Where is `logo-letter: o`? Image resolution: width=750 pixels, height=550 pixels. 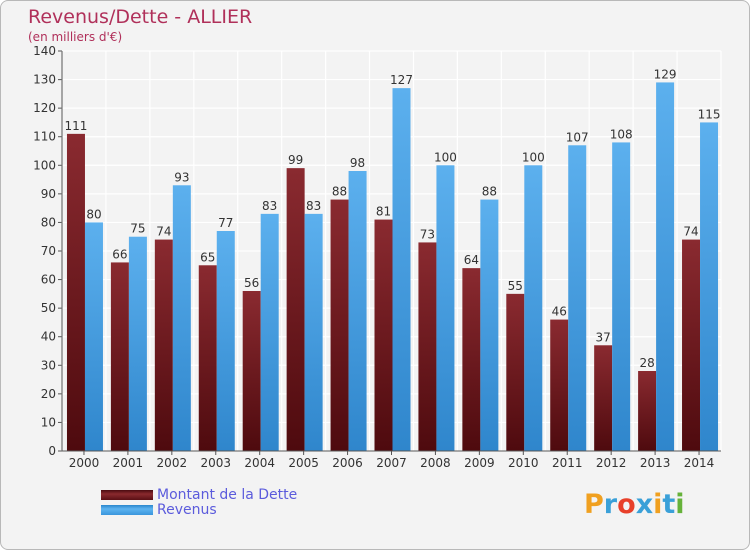 logo-letter: o is located at coordinates (626, 504).